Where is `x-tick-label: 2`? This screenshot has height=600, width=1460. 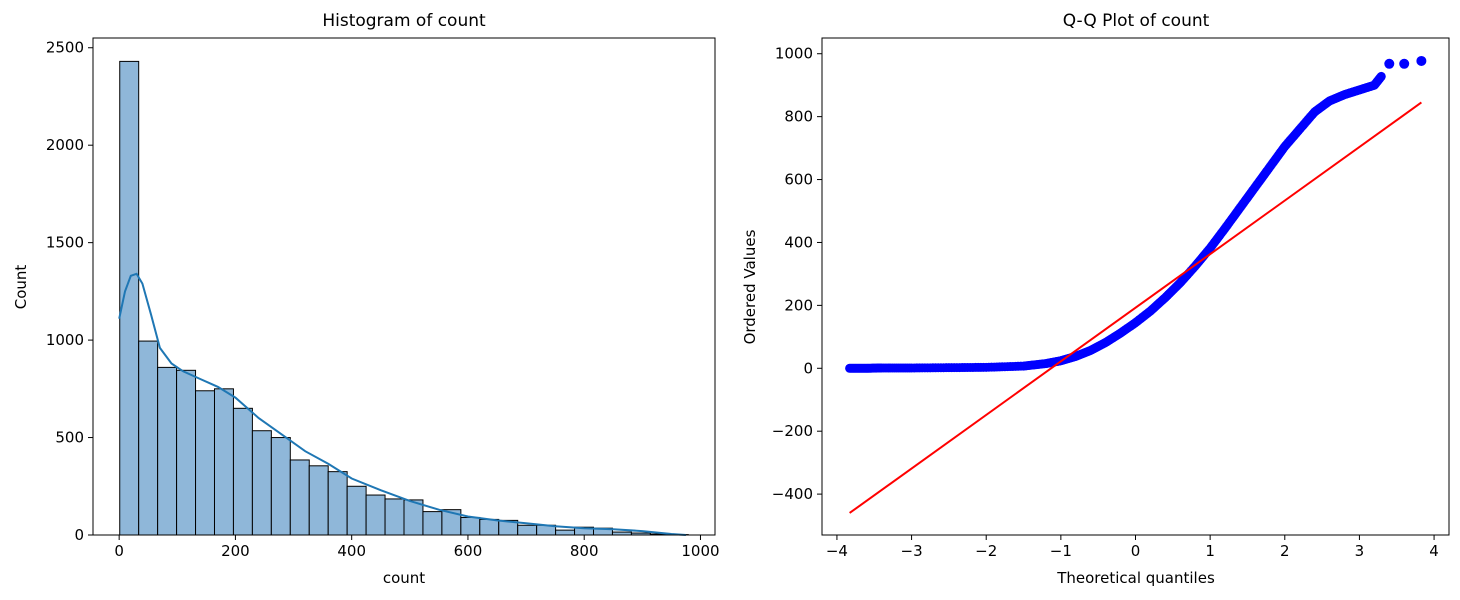
x-tick-label: 2 is located at coordinates (1285, 551).